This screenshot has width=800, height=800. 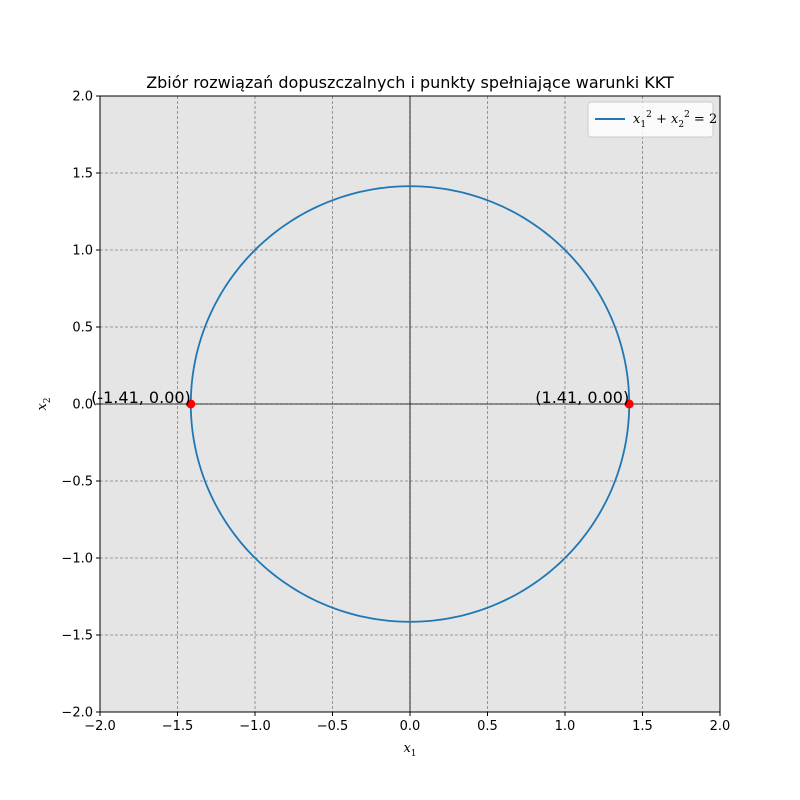 I want to click on y-tick-label: 0.5, so click(x=82, y=328).